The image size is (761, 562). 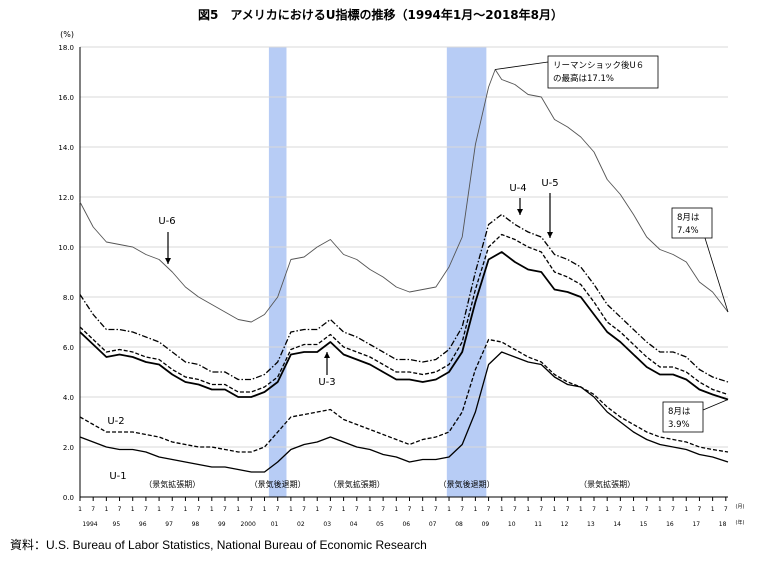 I want to click on year-tick-label: 03, so click(x=327, y=524).